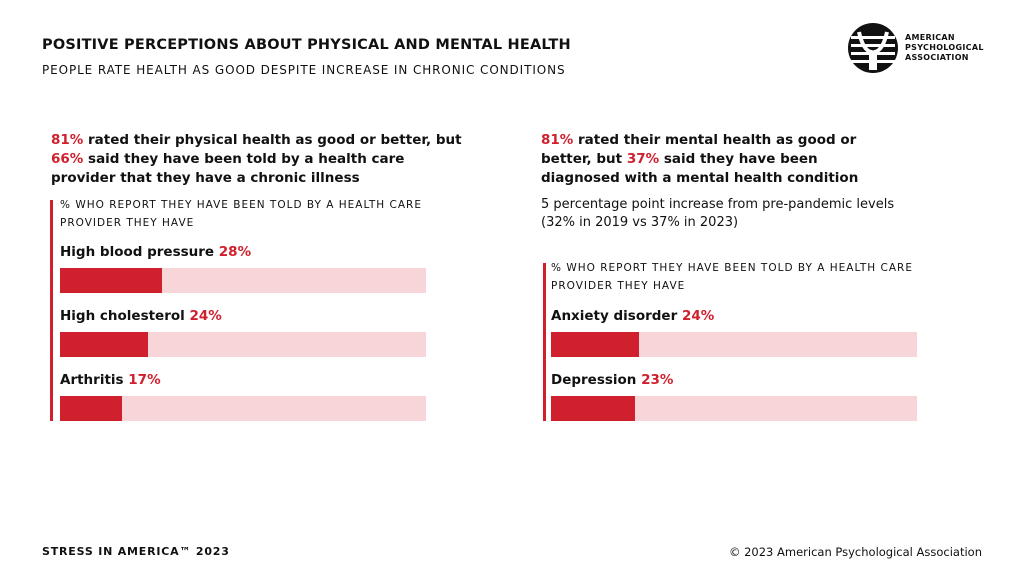 The height and width of the screenshot is (576, 1024). I want to click on bar-label: Anxiety disorder 24%, so click(632, 316).